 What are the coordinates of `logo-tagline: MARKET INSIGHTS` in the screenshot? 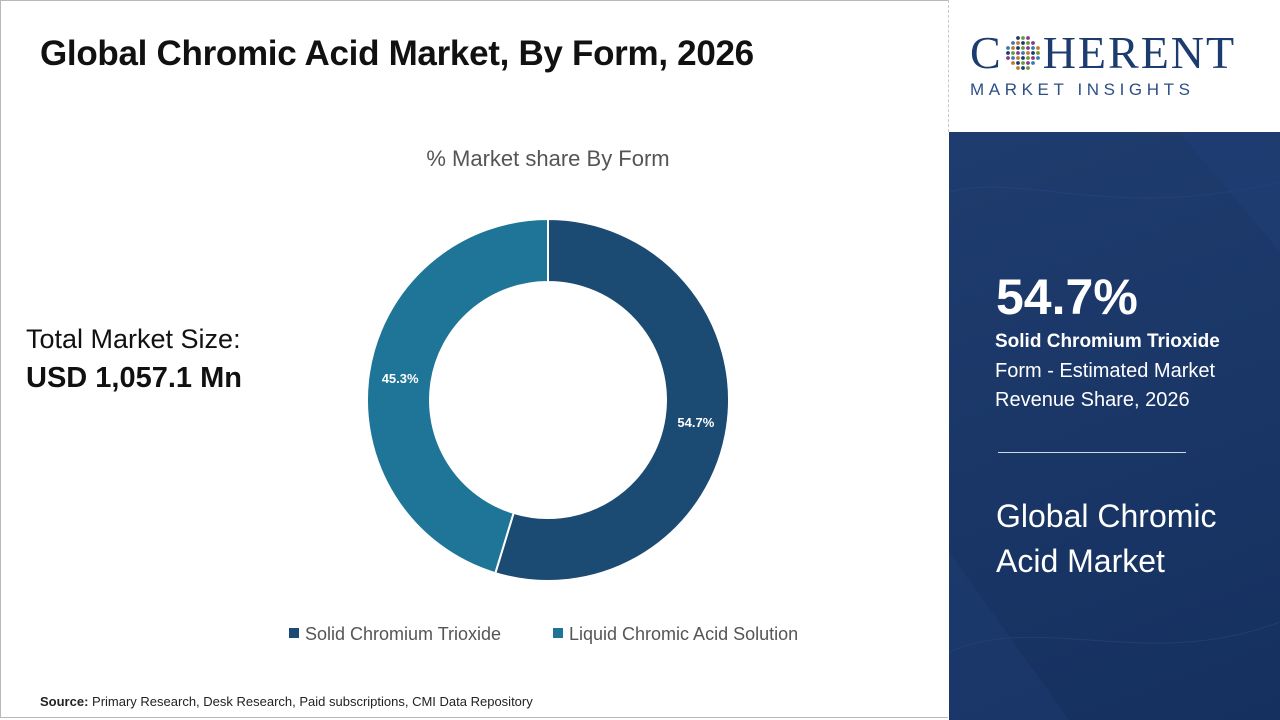 It's located at (1082, 89).